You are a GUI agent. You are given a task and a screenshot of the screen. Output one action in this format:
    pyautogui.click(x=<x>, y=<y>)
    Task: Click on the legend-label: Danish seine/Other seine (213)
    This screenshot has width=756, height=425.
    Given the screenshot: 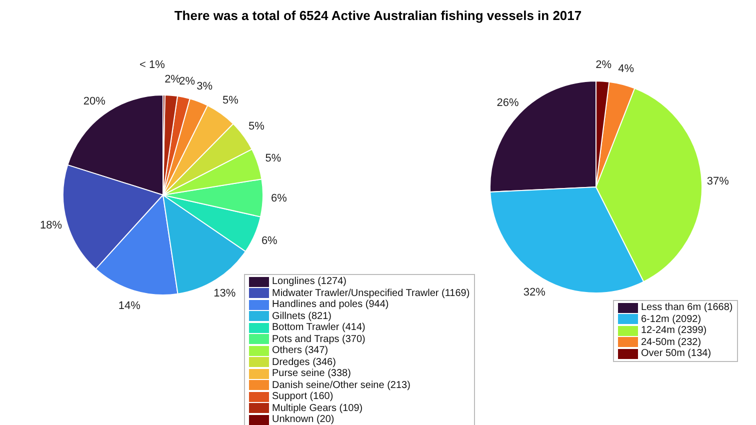 What is the action you would take?
    pyautogui.click(x=341, y=385)
    